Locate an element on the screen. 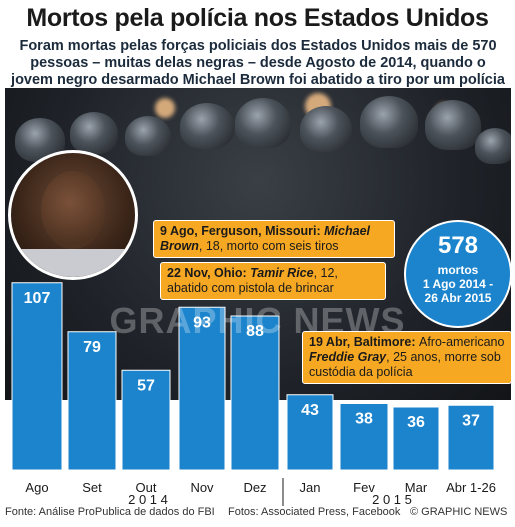 The image size is (515, 527). total-label-line-2: 1 Ago 2014 - is located at coordinates (458, 284).